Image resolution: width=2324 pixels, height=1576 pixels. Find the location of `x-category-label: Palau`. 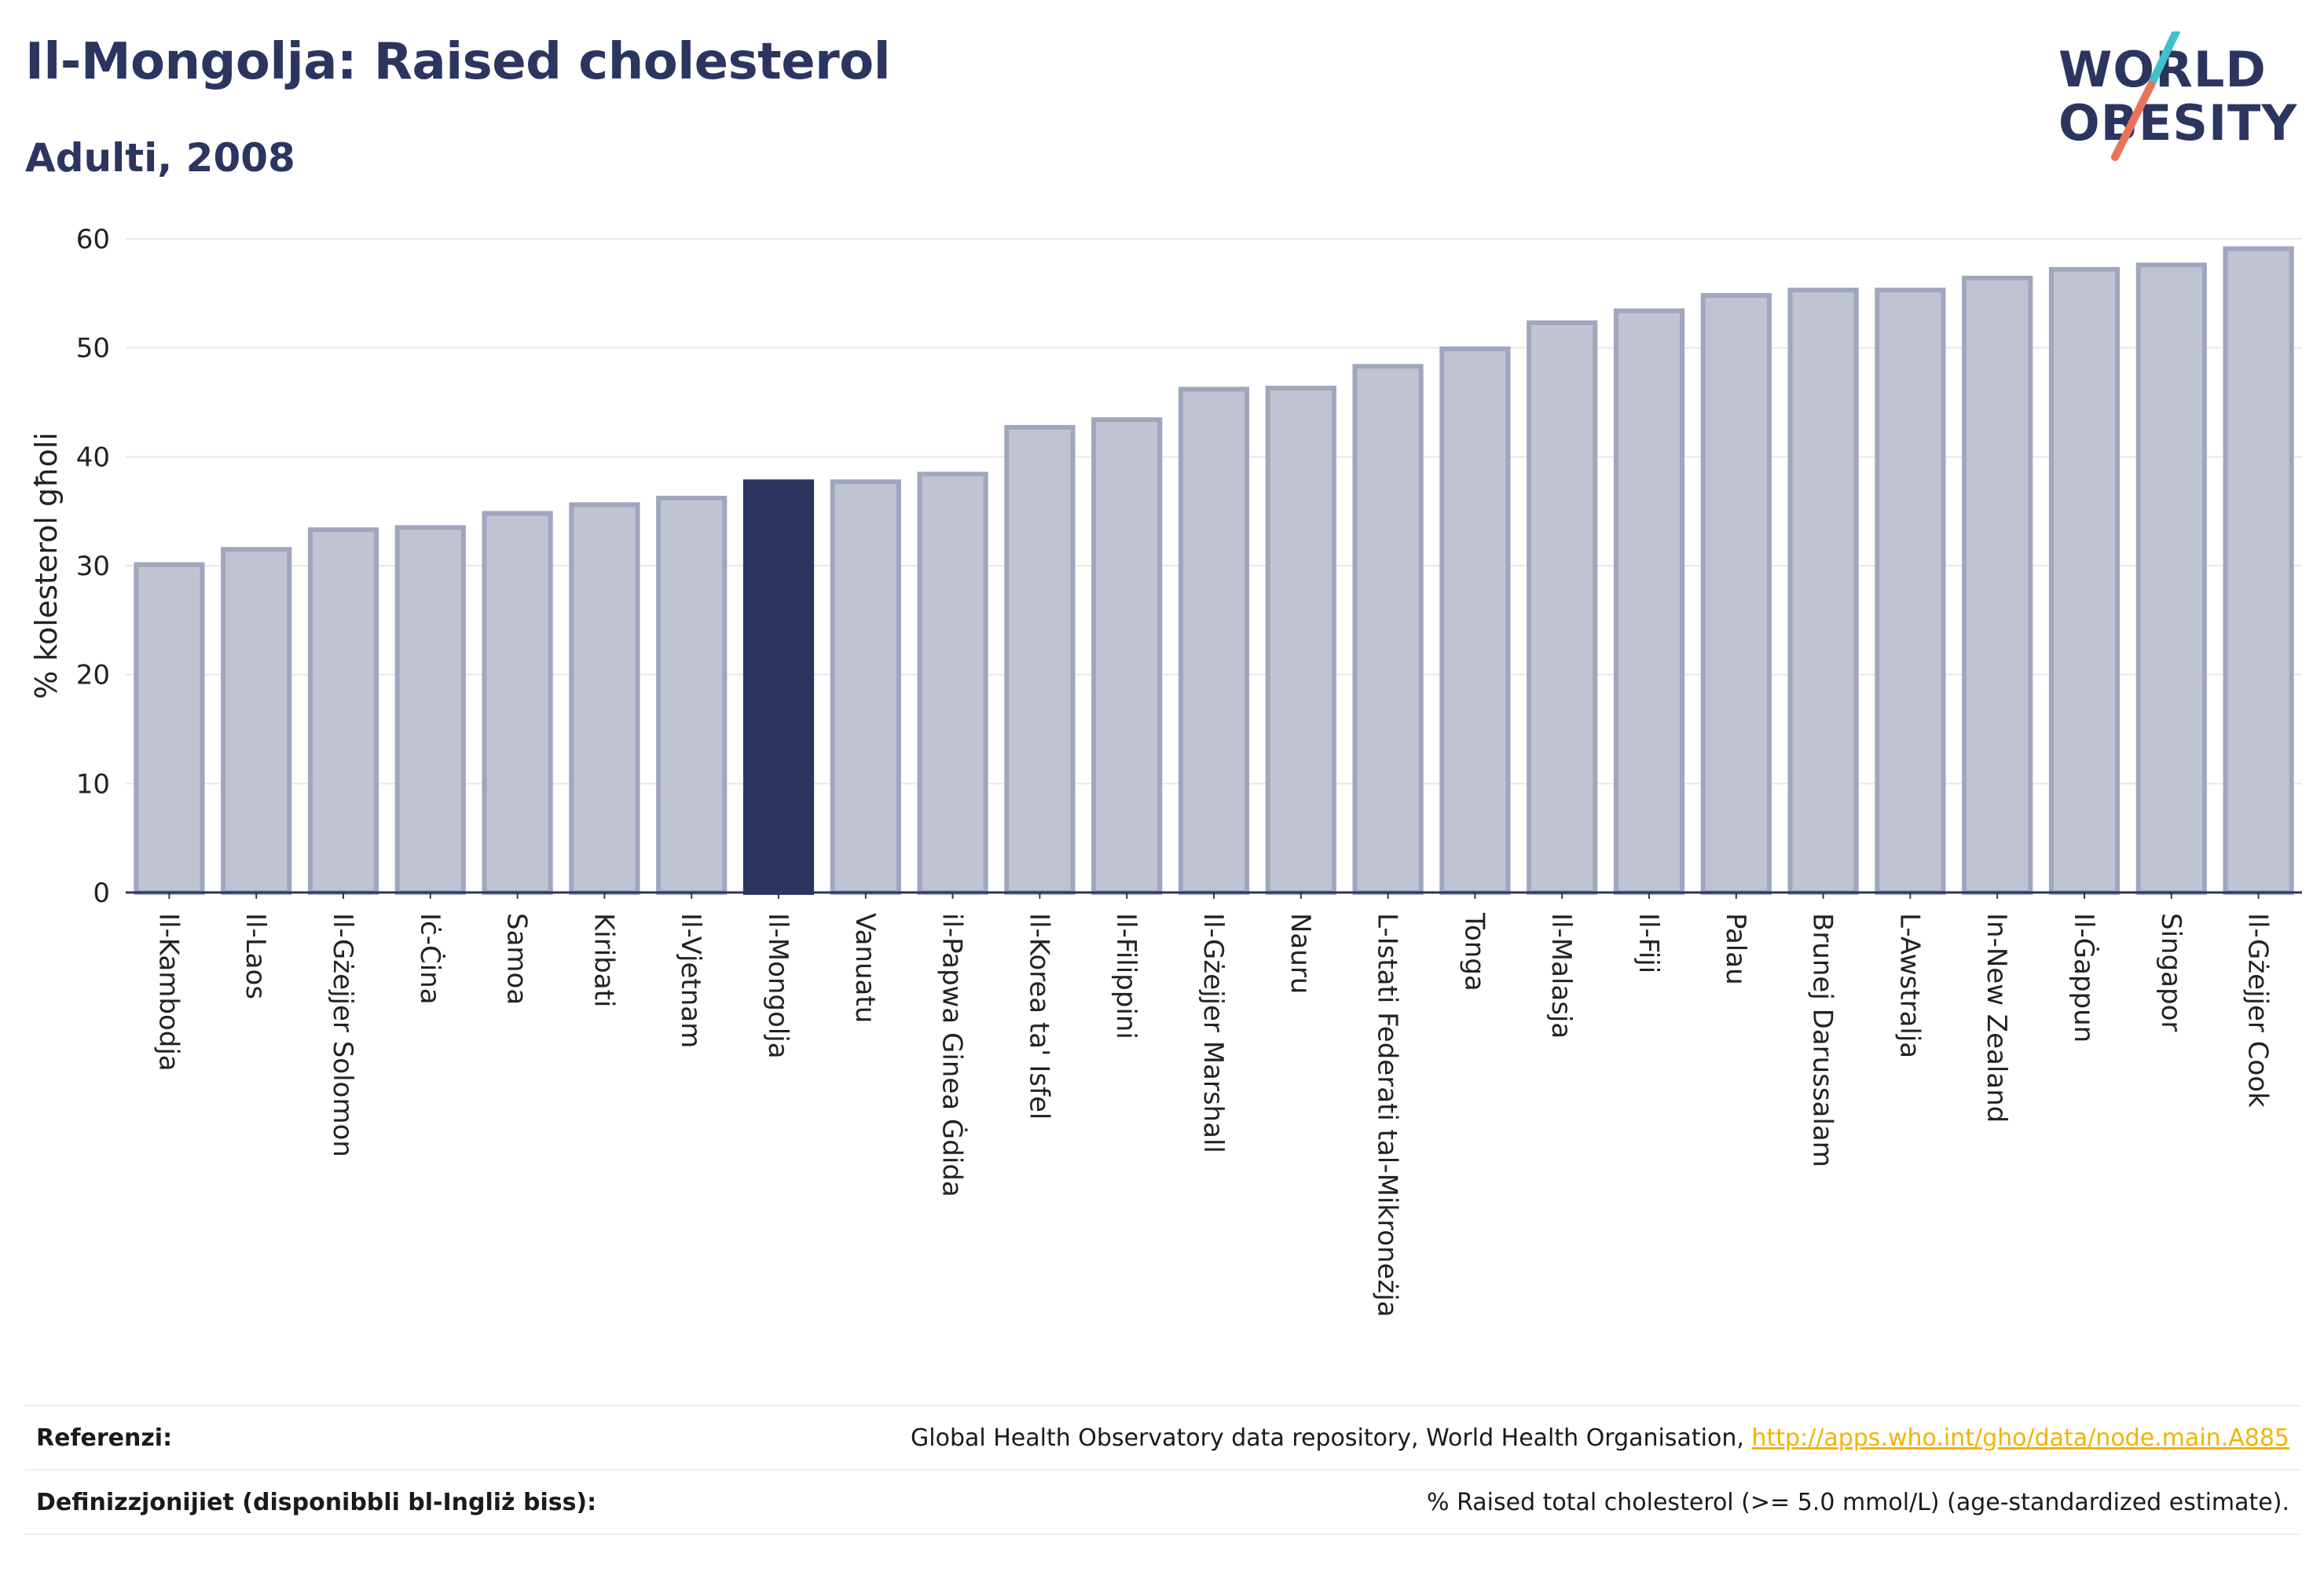

x-category-label: Palau is located at coordinates (1735, 949).